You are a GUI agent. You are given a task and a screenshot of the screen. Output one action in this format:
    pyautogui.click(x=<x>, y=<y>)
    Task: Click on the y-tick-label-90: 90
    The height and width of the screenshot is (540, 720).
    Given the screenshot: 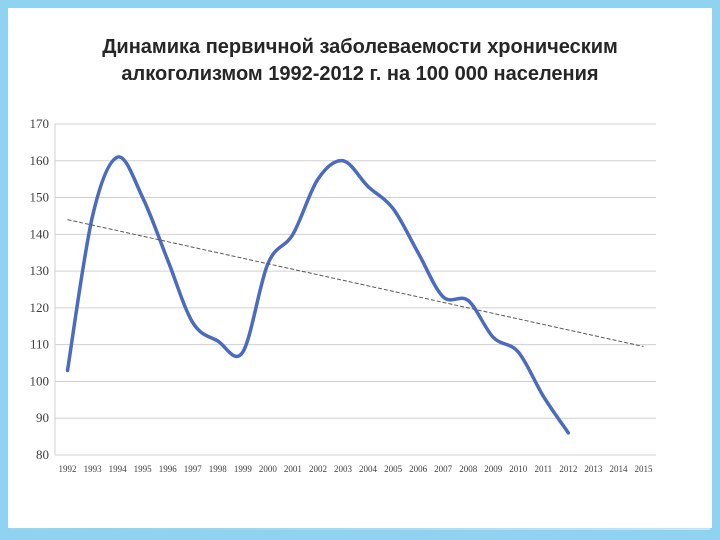 What is the action you would take?
    pyautogui.click(x=42, y=417)
    